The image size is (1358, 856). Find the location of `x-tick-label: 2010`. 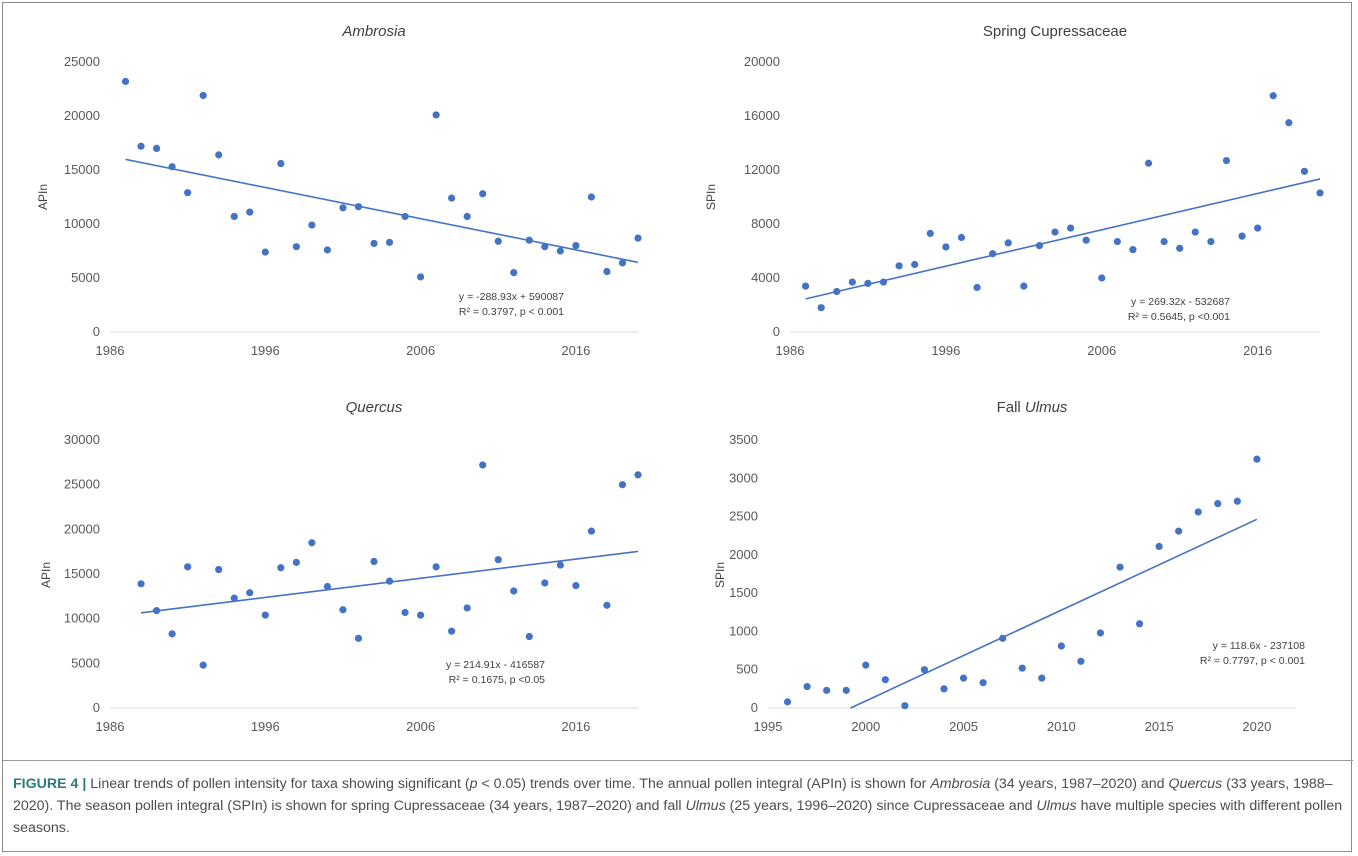

x-tick-label: 2010 is located at coordinates (1061, 726).